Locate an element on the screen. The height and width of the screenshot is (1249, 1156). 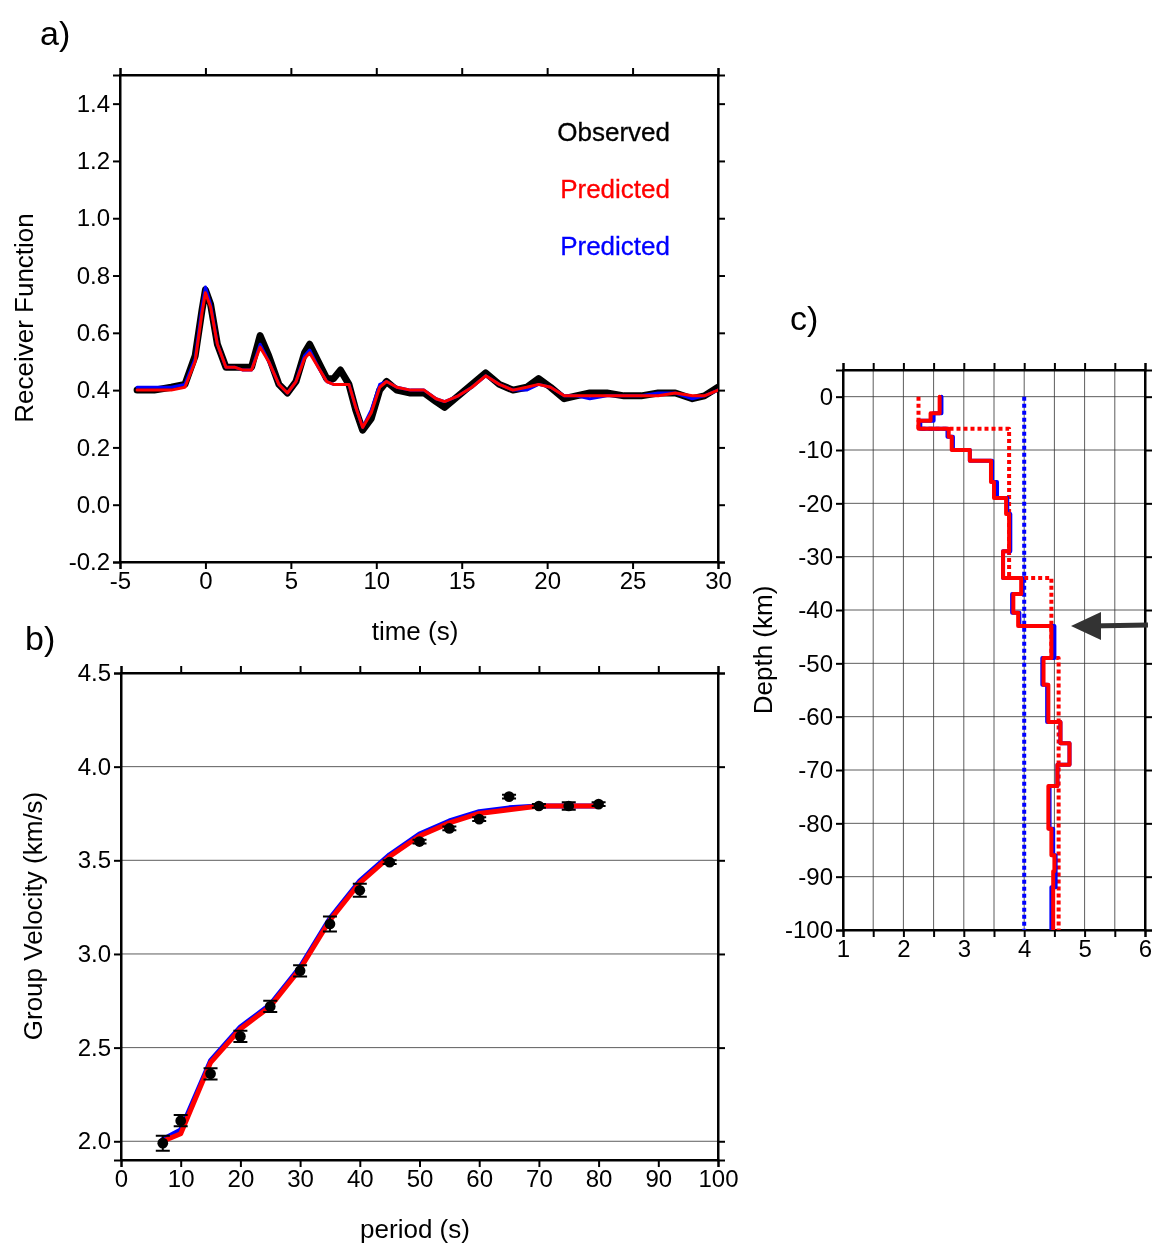
x-tick-label: 40 is located at coordinates (360, 1179).